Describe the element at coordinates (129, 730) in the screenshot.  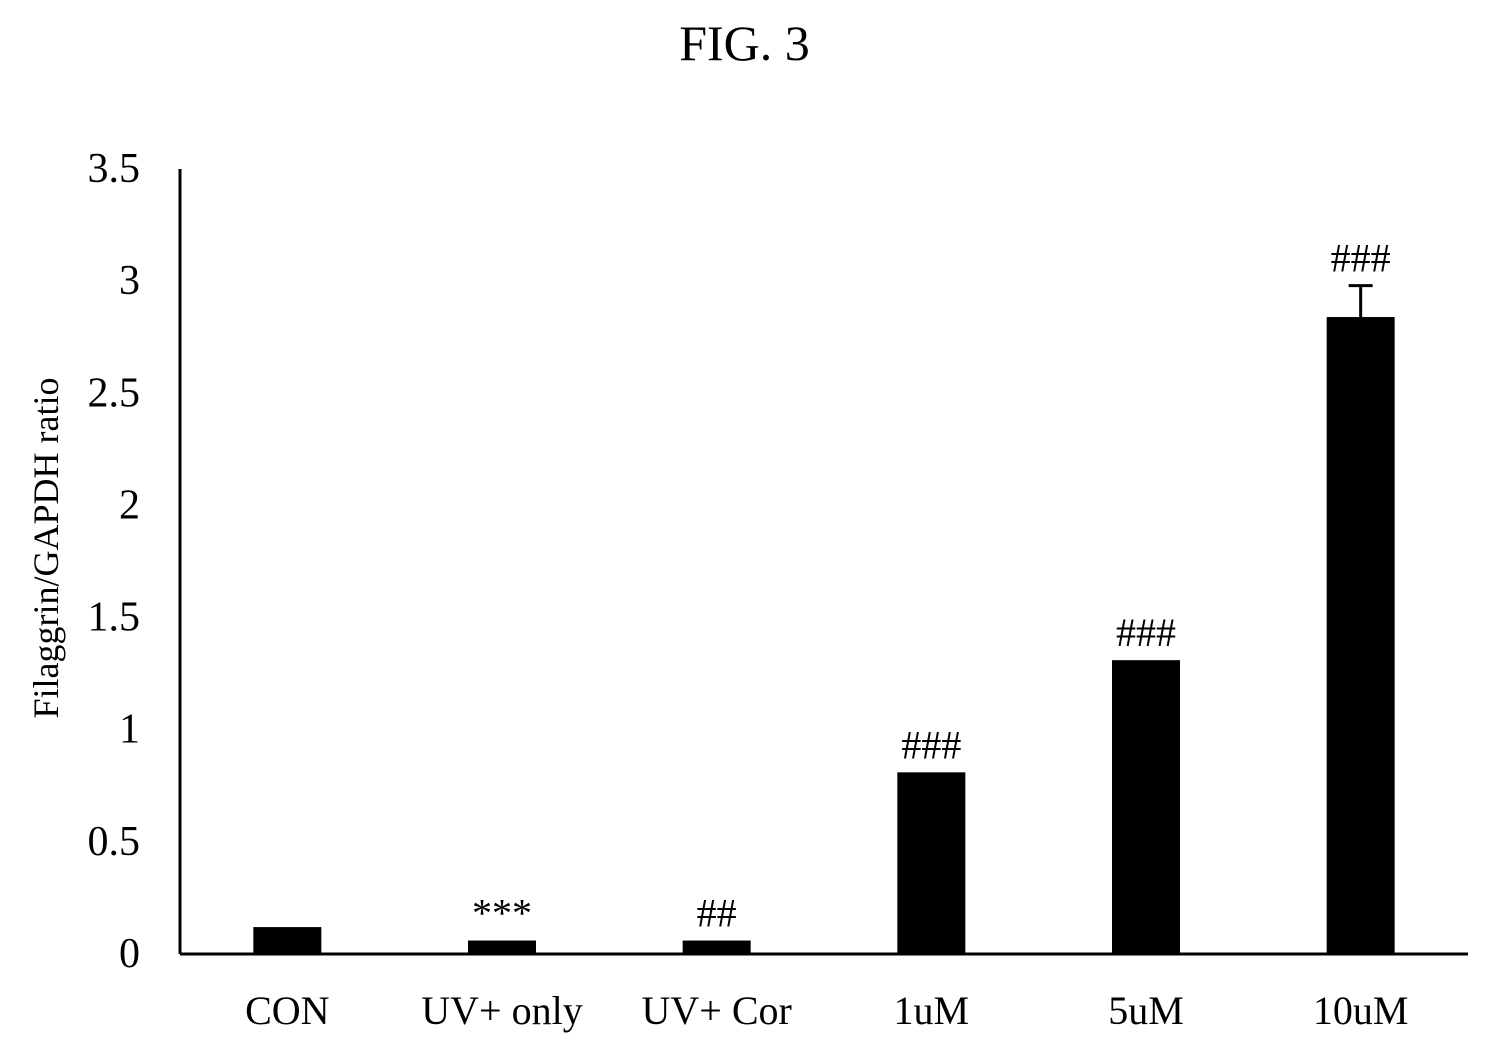
I see `y-tick-label: 1` at that location.